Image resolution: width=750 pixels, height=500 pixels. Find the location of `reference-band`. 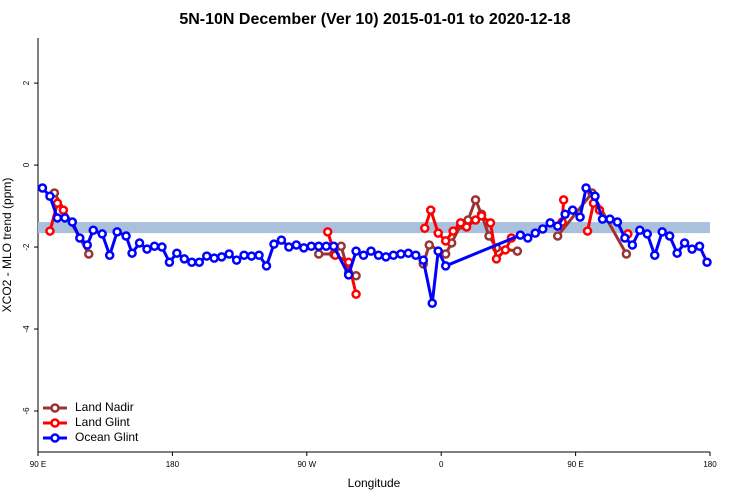

reference-band is located at coordinates (374, 228).